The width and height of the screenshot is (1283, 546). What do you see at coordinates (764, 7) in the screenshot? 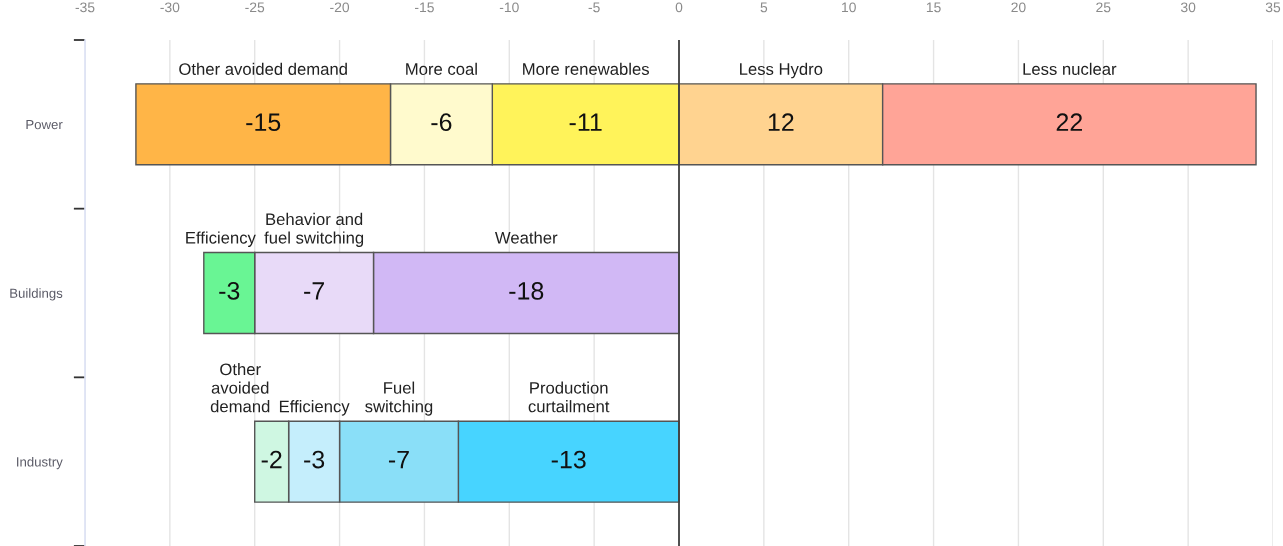
I see `x-tick-label: 5` at bounding box center [764, 7].